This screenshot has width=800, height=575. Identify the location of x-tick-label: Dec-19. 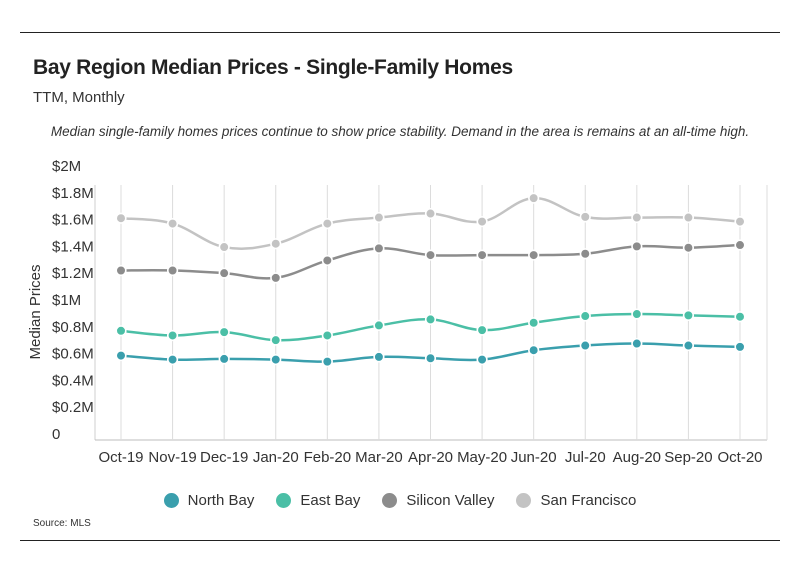
(224, 457).